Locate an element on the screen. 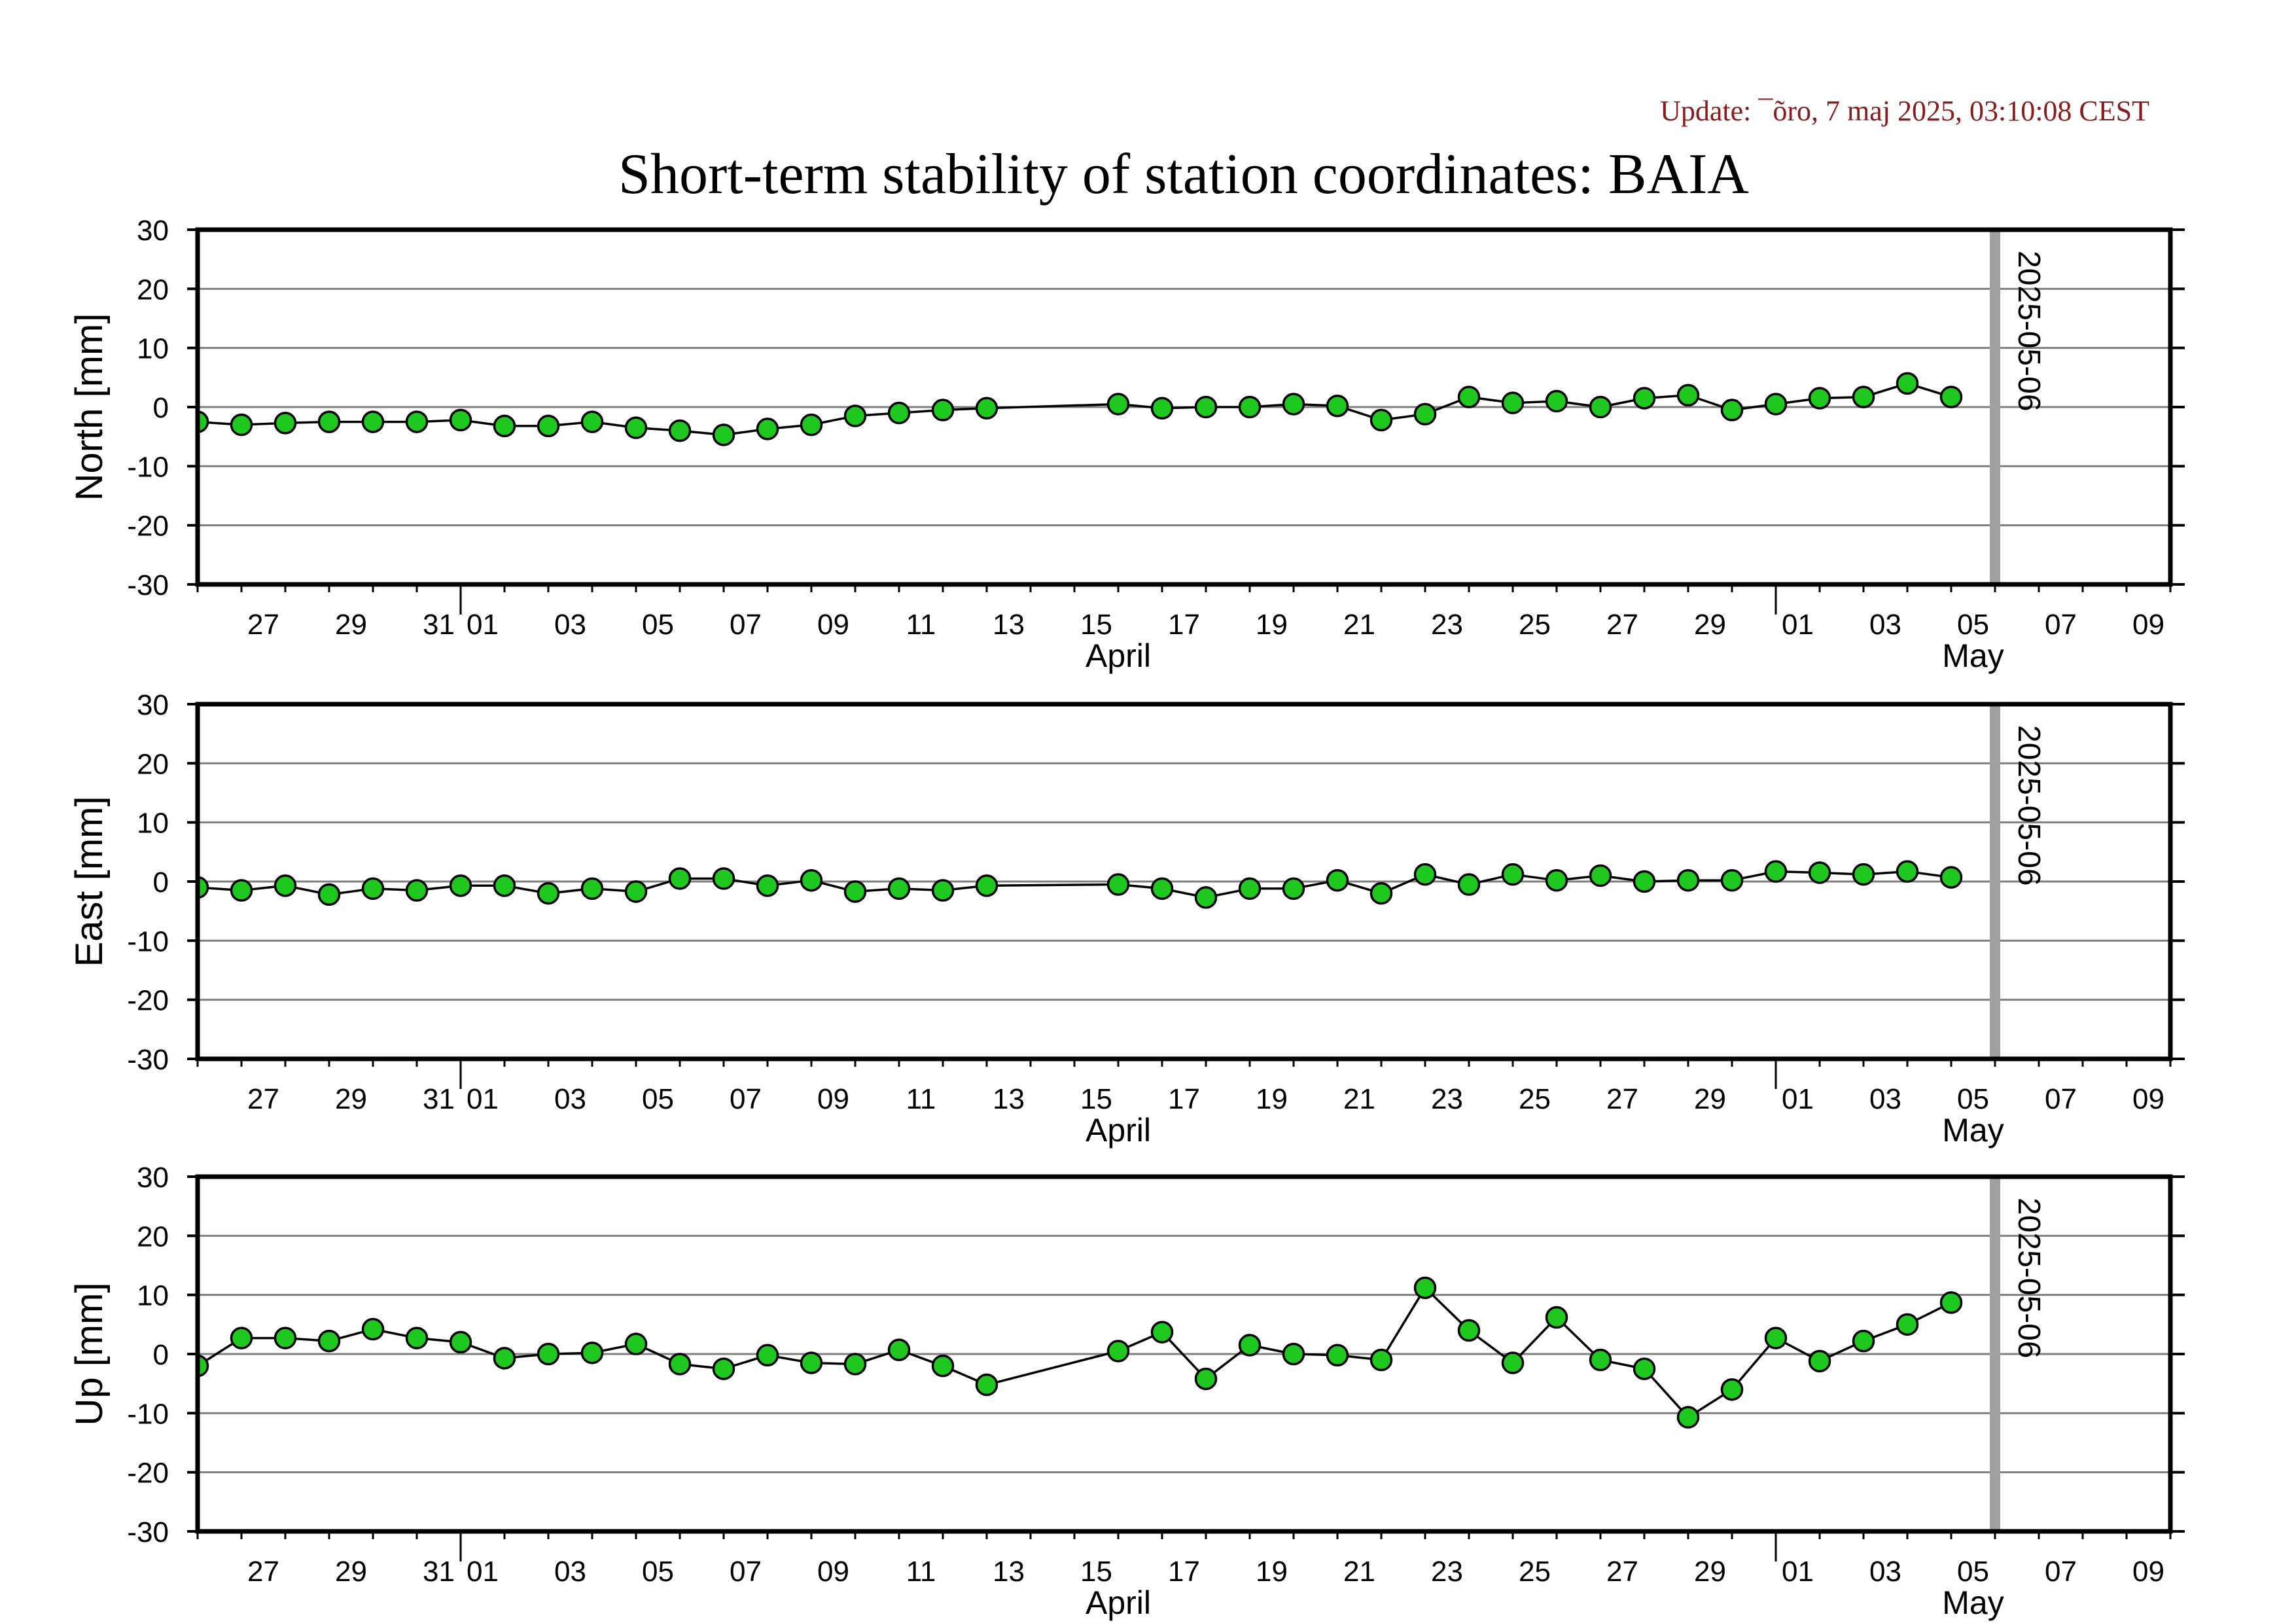 The image size is (2296, 1623). y-tick-label: 0 is located at coordinates (161, 1355).